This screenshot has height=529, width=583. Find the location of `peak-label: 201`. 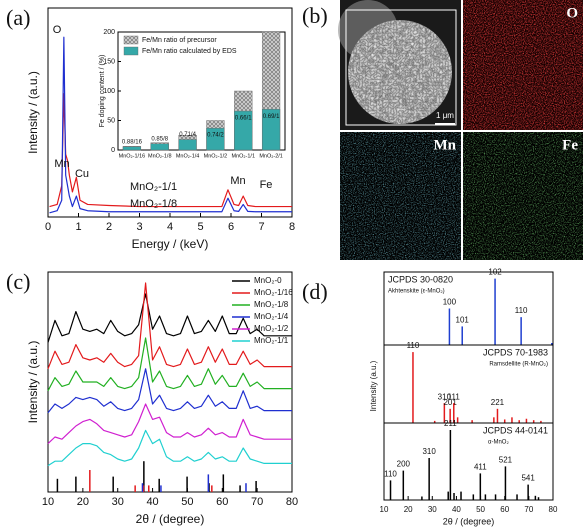

peak-label: 201 is located at coordinates (450, 402).